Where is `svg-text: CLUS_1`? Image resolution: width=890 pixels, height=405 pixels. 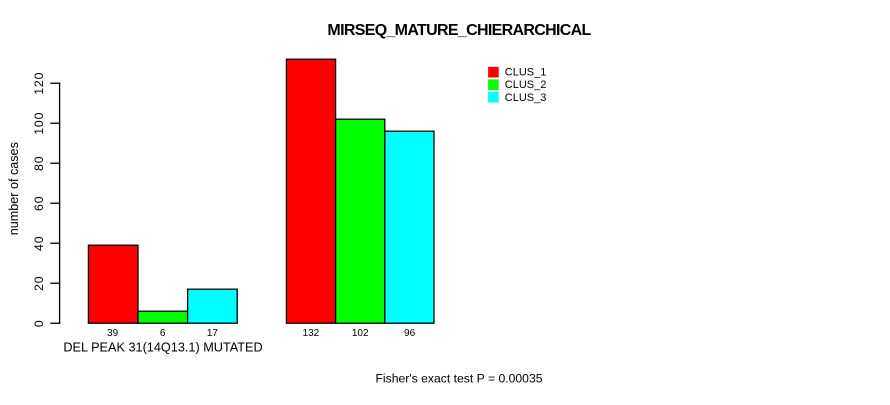 svg-text: CLUS_1 is located at coordinates (526, 73).